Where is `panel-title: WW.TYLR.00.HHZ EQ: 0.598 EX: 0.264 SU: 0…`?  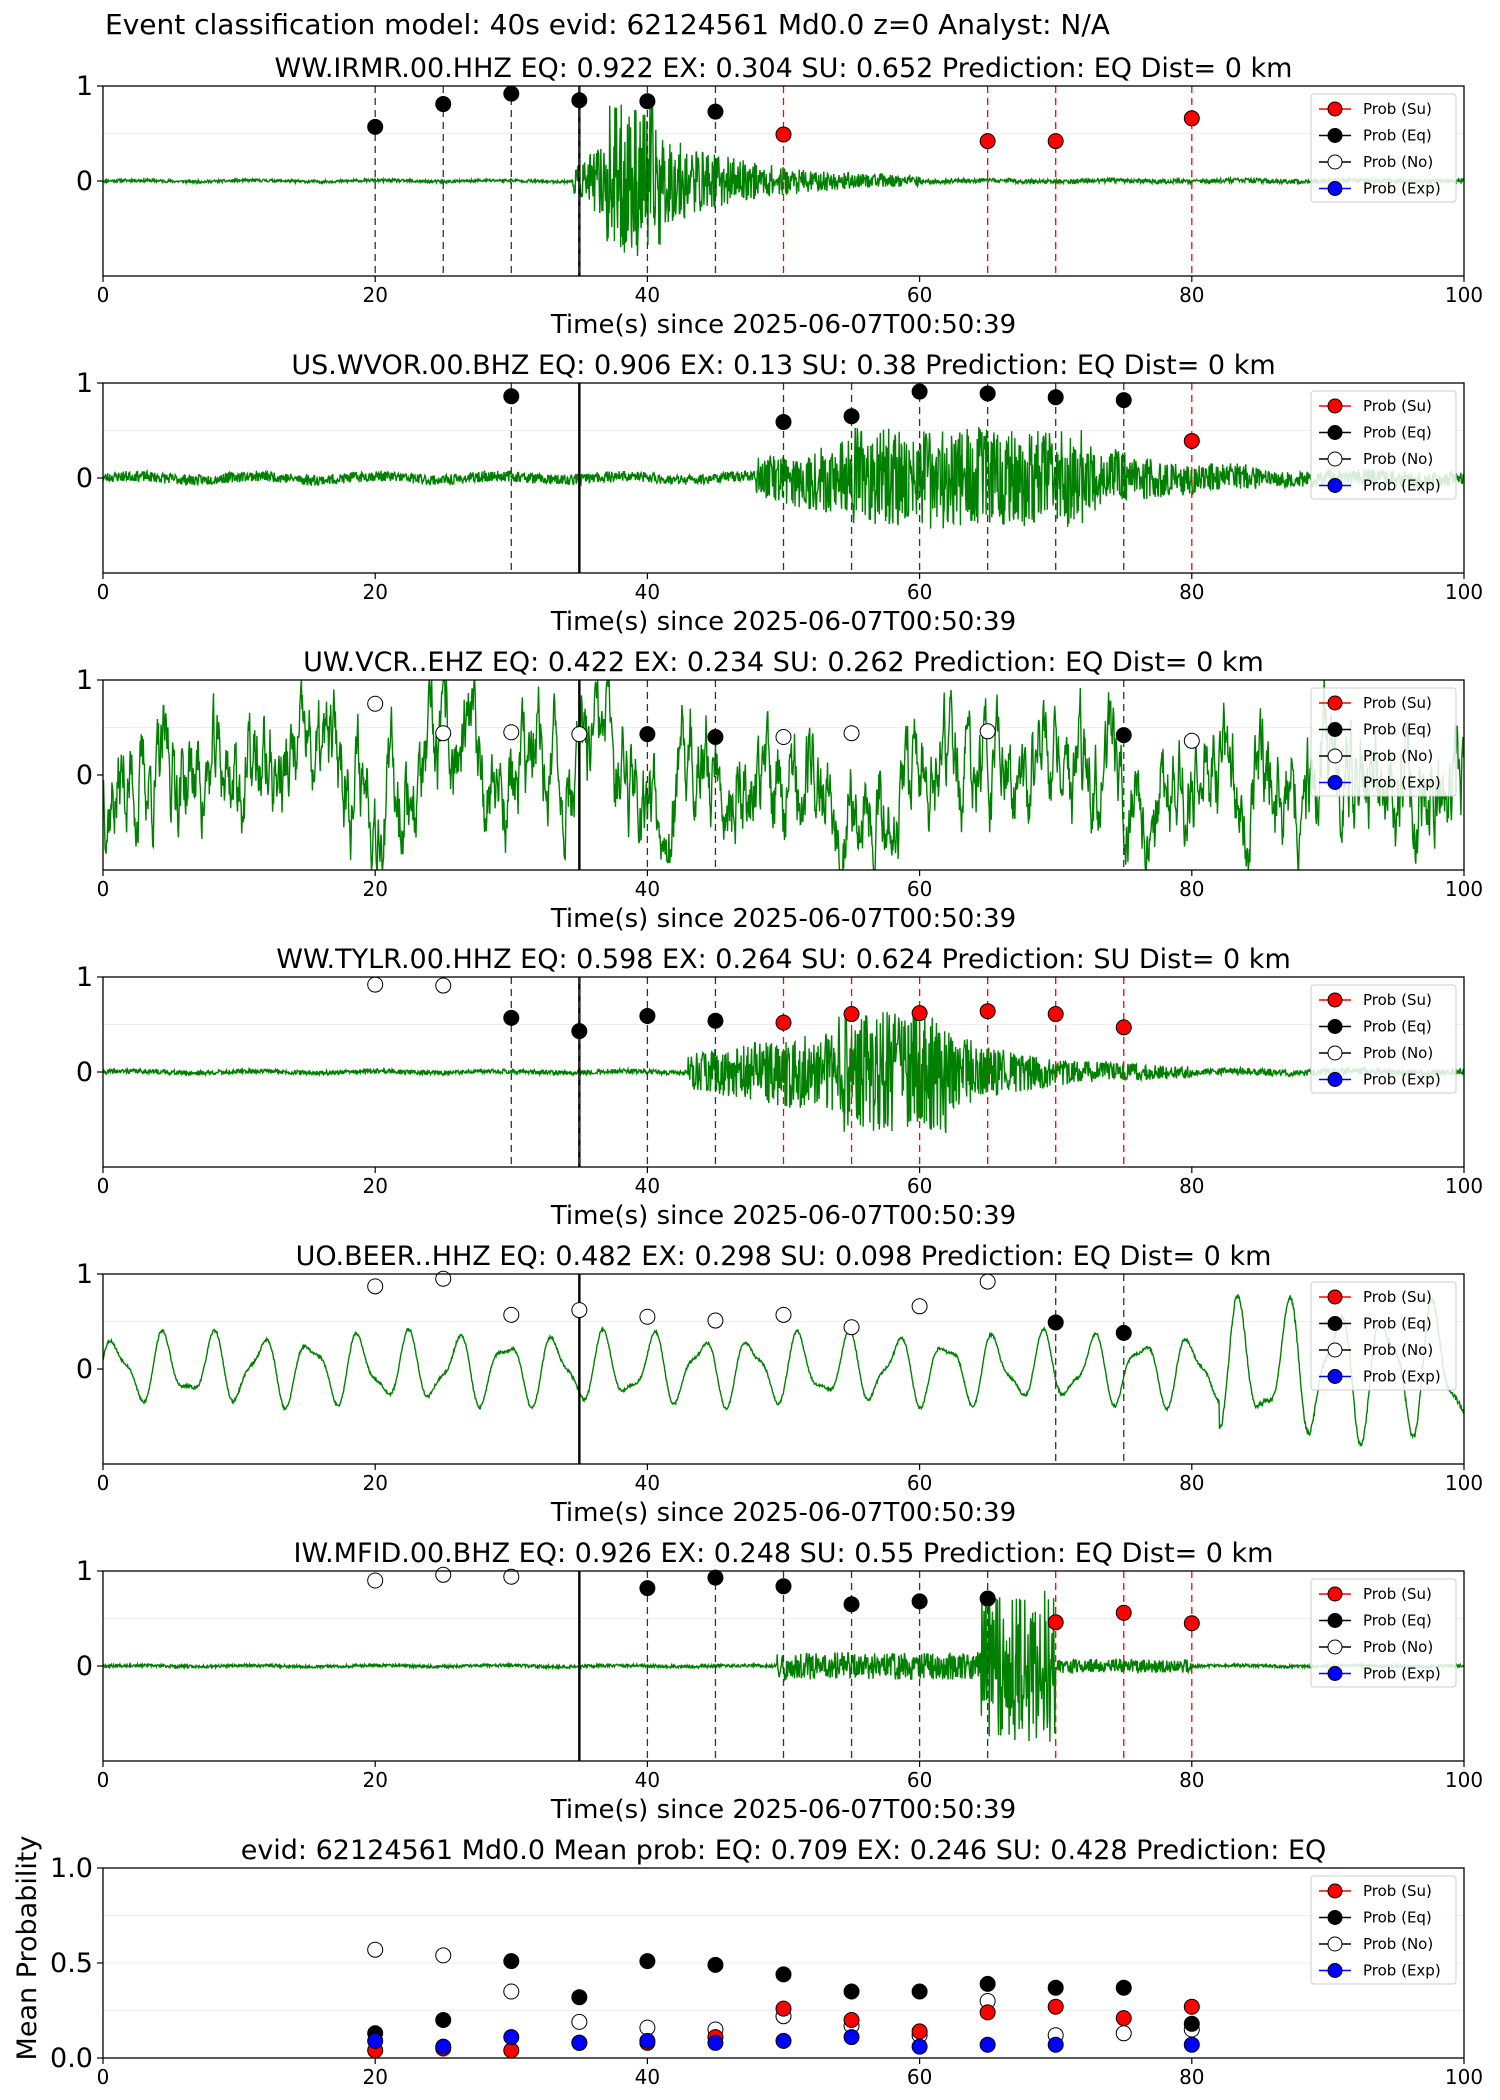
panel-title: WW.TYLR.00.HHZ EQ: 0.598 EX: 0.264 SU: 0… is located at coordinates (783, 959).